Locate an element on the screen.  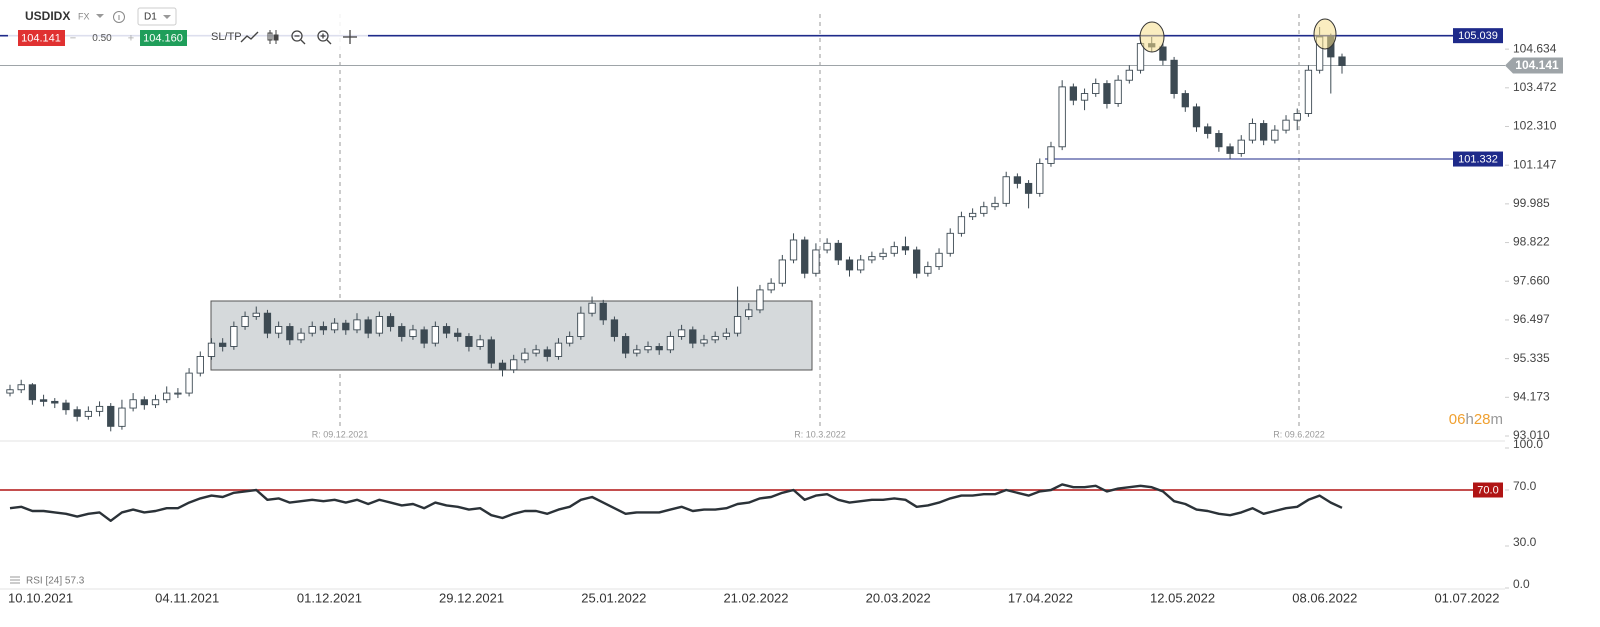
line-tool-icon is located at coordinates (249, 37).